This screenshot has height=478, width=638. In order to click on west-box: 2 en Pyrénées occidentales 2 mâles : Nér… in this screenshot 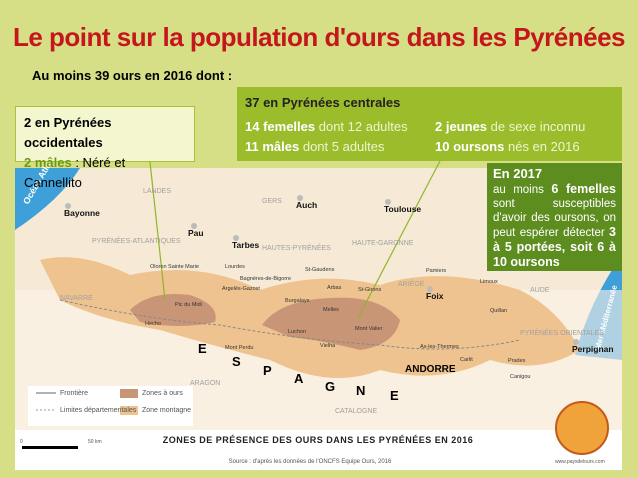, I will do `click(105, 148)`.